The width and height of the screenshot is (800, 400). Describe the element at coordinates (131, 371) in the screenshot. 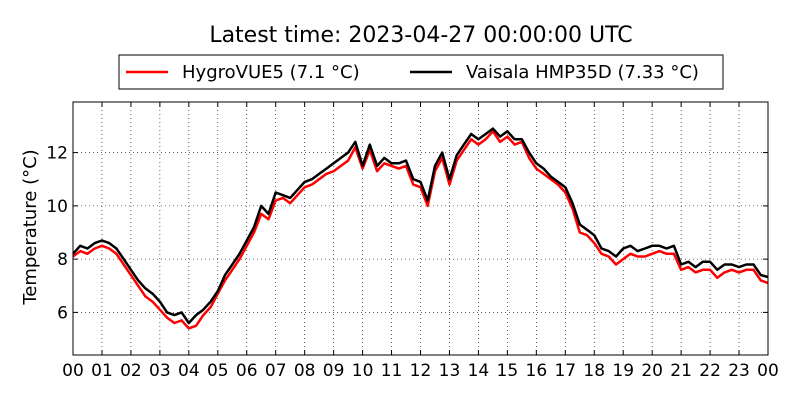

I see `x-tick-label: 02` at that location.